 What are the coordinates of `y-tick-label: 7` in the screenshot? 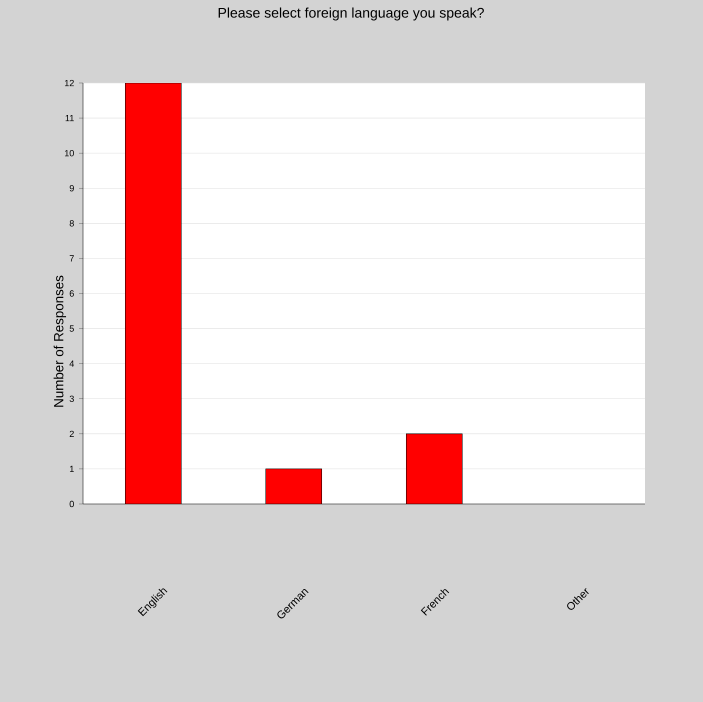 It's located at (72, 258).